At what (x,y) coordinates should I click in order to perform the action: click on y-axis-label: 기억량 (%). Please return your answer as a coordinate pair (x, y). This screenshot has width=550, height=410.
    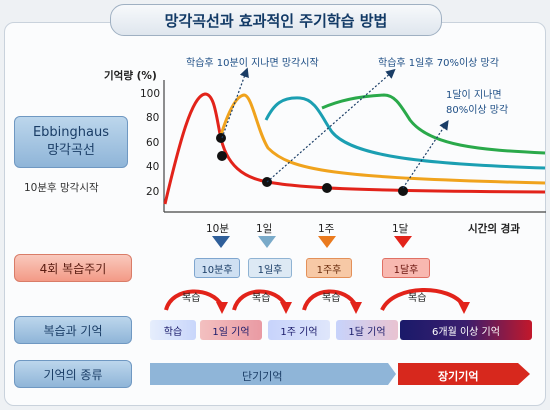
    Looking at the image, I should click on (130, 75).